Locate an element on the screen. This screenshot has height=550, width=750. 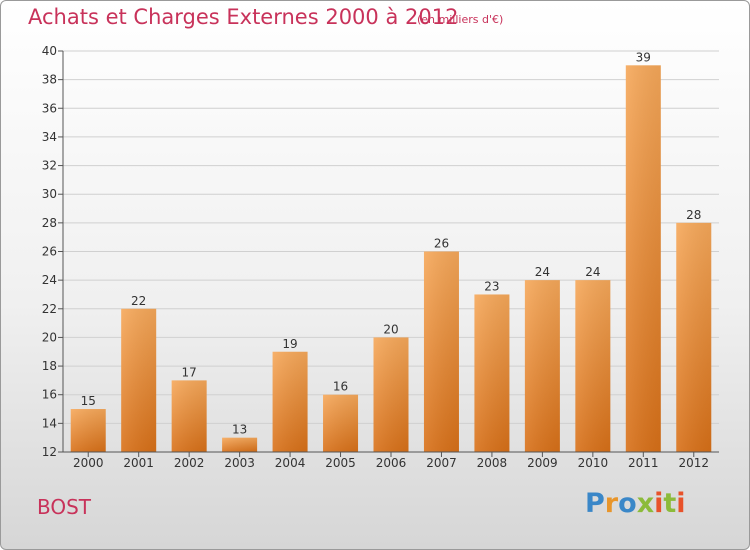
x-tick-label: 2003 is located at coordinates (239, 463).